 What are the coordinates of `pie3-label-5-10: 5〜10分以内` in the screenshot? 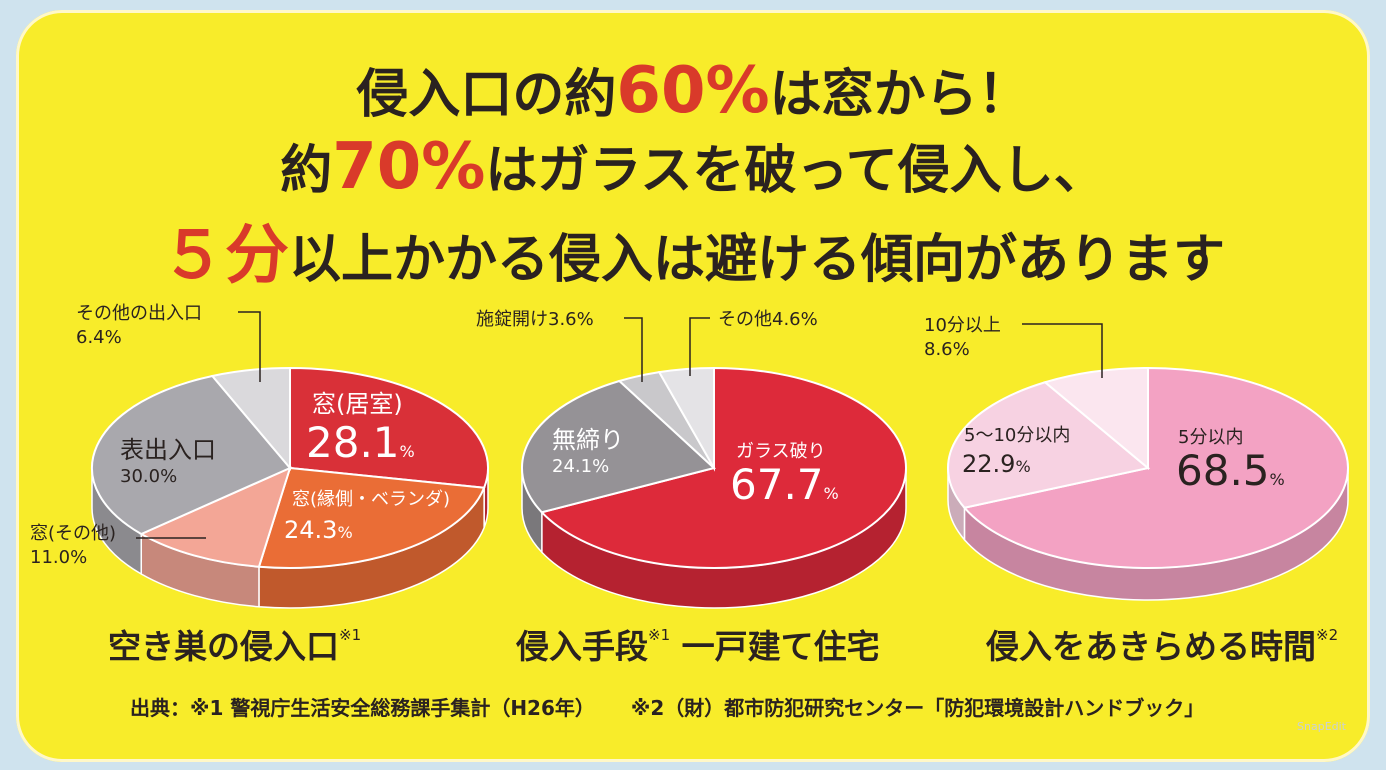 It's located at (1017, 435).